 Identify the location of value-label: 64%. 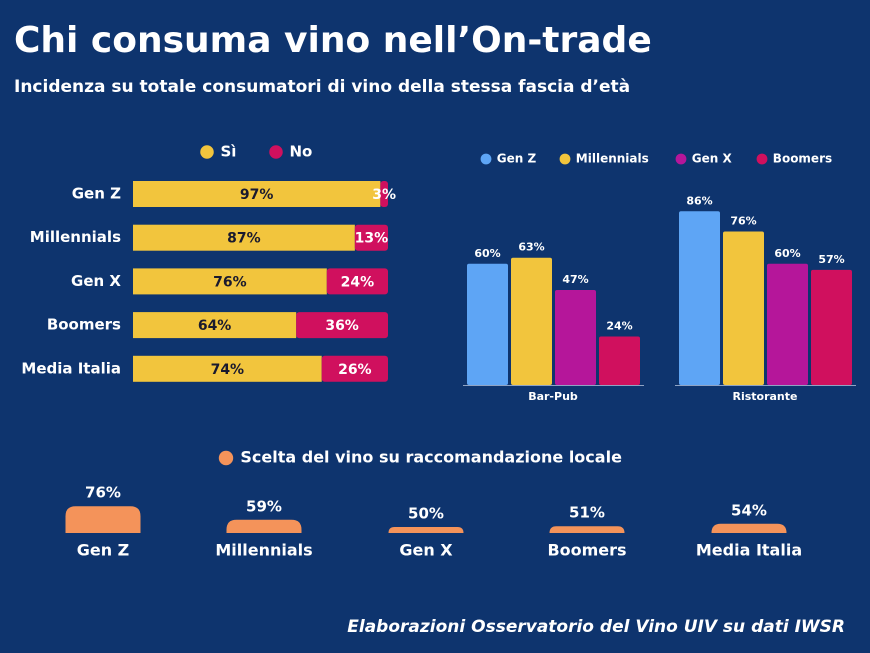
(215, 326).